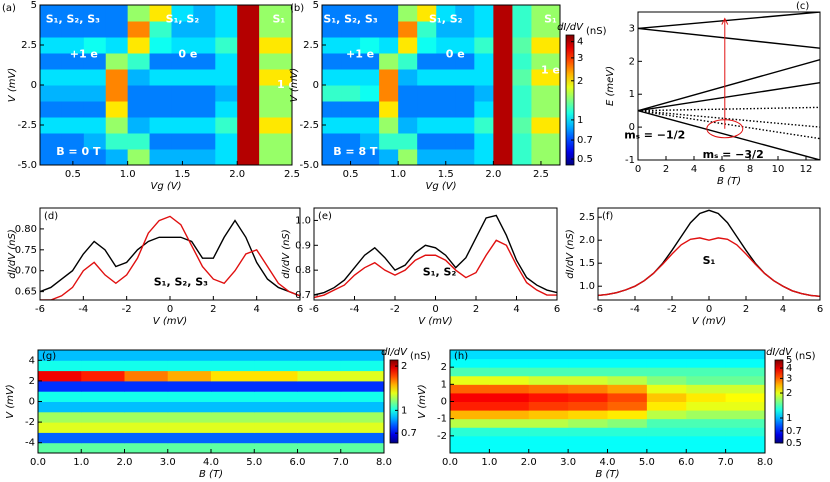  Describe the element at coordinates (729, 181) in the screenshot. I see `x-axis-label: B (T)` at that location.